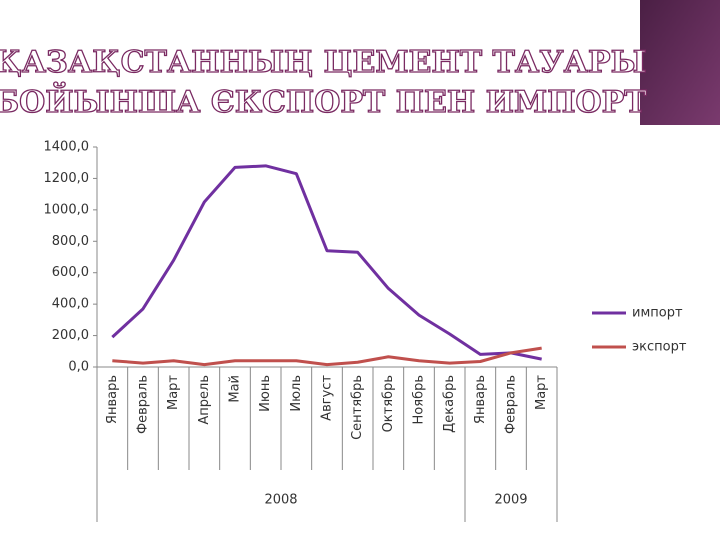  What do you see at coordinates (67, 178) in the screenshot?
I see `y-tick-label: 1200,0` at bounding box center [67, 178].